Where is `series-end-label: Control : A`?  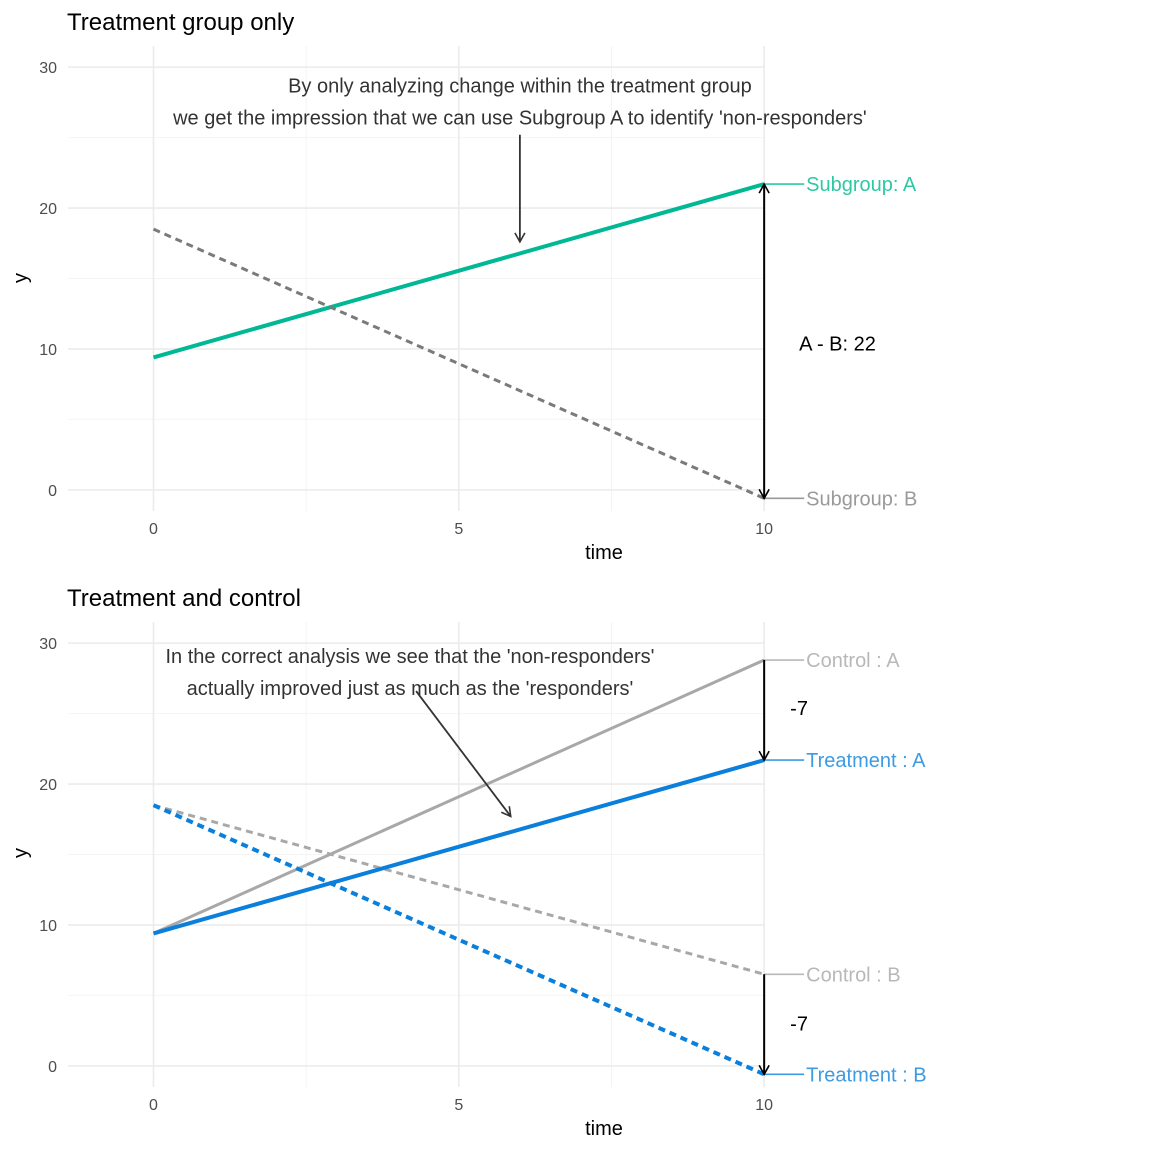
series-end-label: Control : A is located at coordinates (853, 661).